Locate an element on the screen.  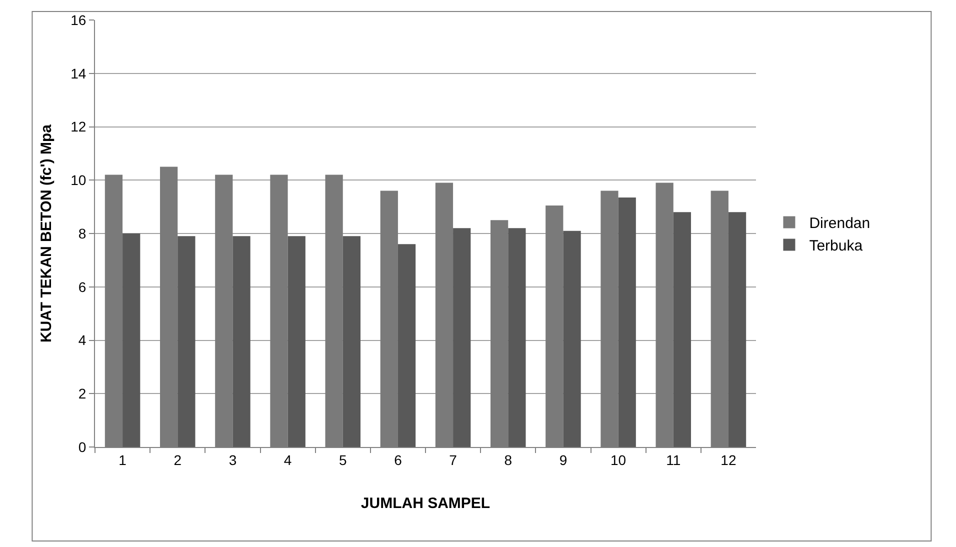
x-tick-label: 2 is located at coordinates (178, 460).